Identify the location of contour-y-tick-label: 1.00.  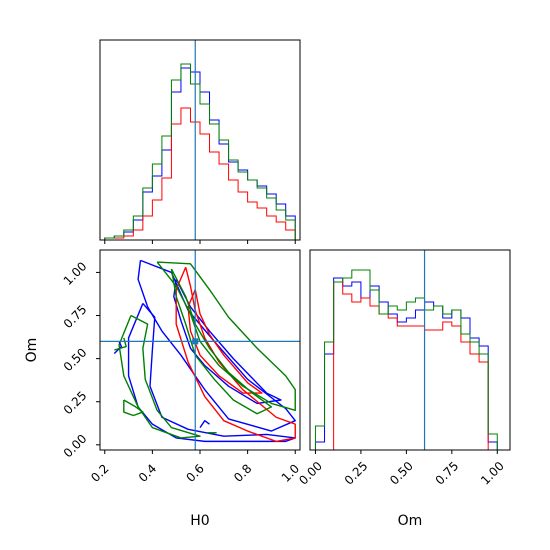
(75, 273).